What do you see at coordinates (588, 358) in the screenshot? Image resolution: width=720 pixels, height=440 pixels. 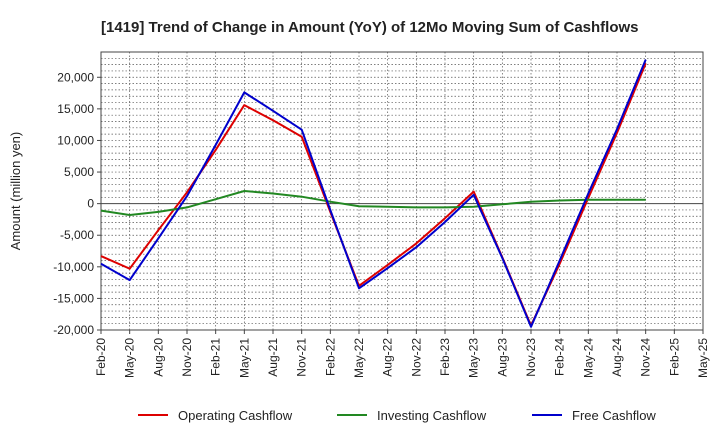 I see `x-tick-label: May-24` at bounding box center [588, 358].